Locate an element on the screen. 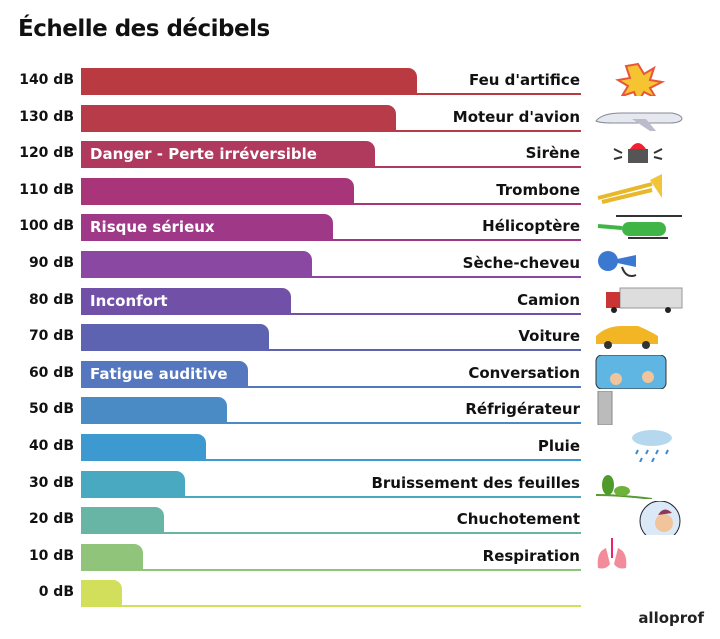 Image resolution: width=720 pixels, height=639 pixels. page-title: Échelle des décibels is located at coordinates (144, 29).